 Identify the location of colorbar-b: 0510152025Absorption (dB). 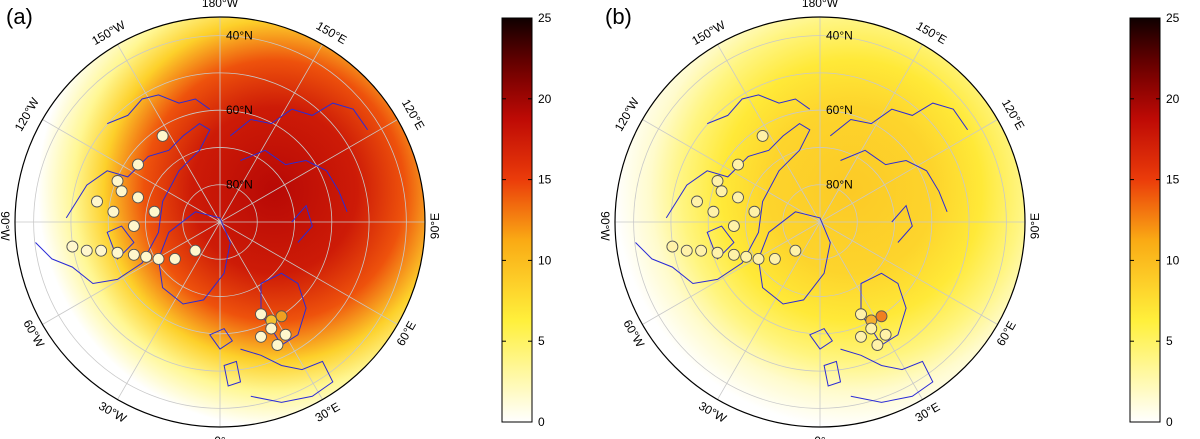
(1154, 220).